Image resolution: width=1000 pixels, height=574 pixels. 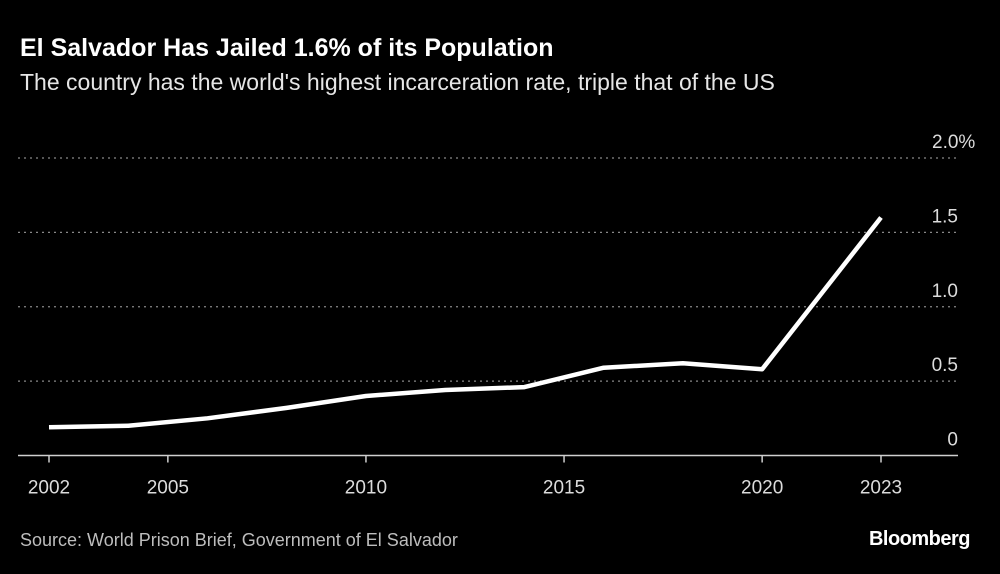 I want to click on bloomberg-logo: Bloomberg, so click(x=919, y=539).